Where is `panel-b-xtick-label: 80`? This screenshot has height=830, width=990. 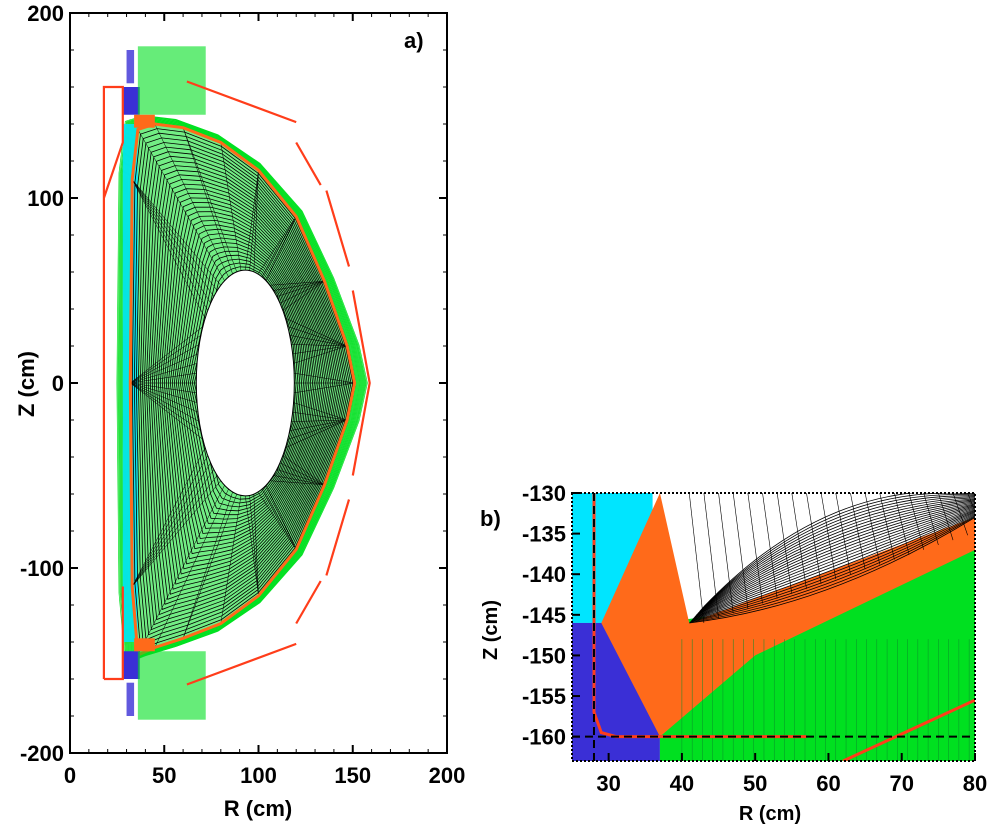 panel-b-xtick-label: 80 is located at coordinates (975, 783).